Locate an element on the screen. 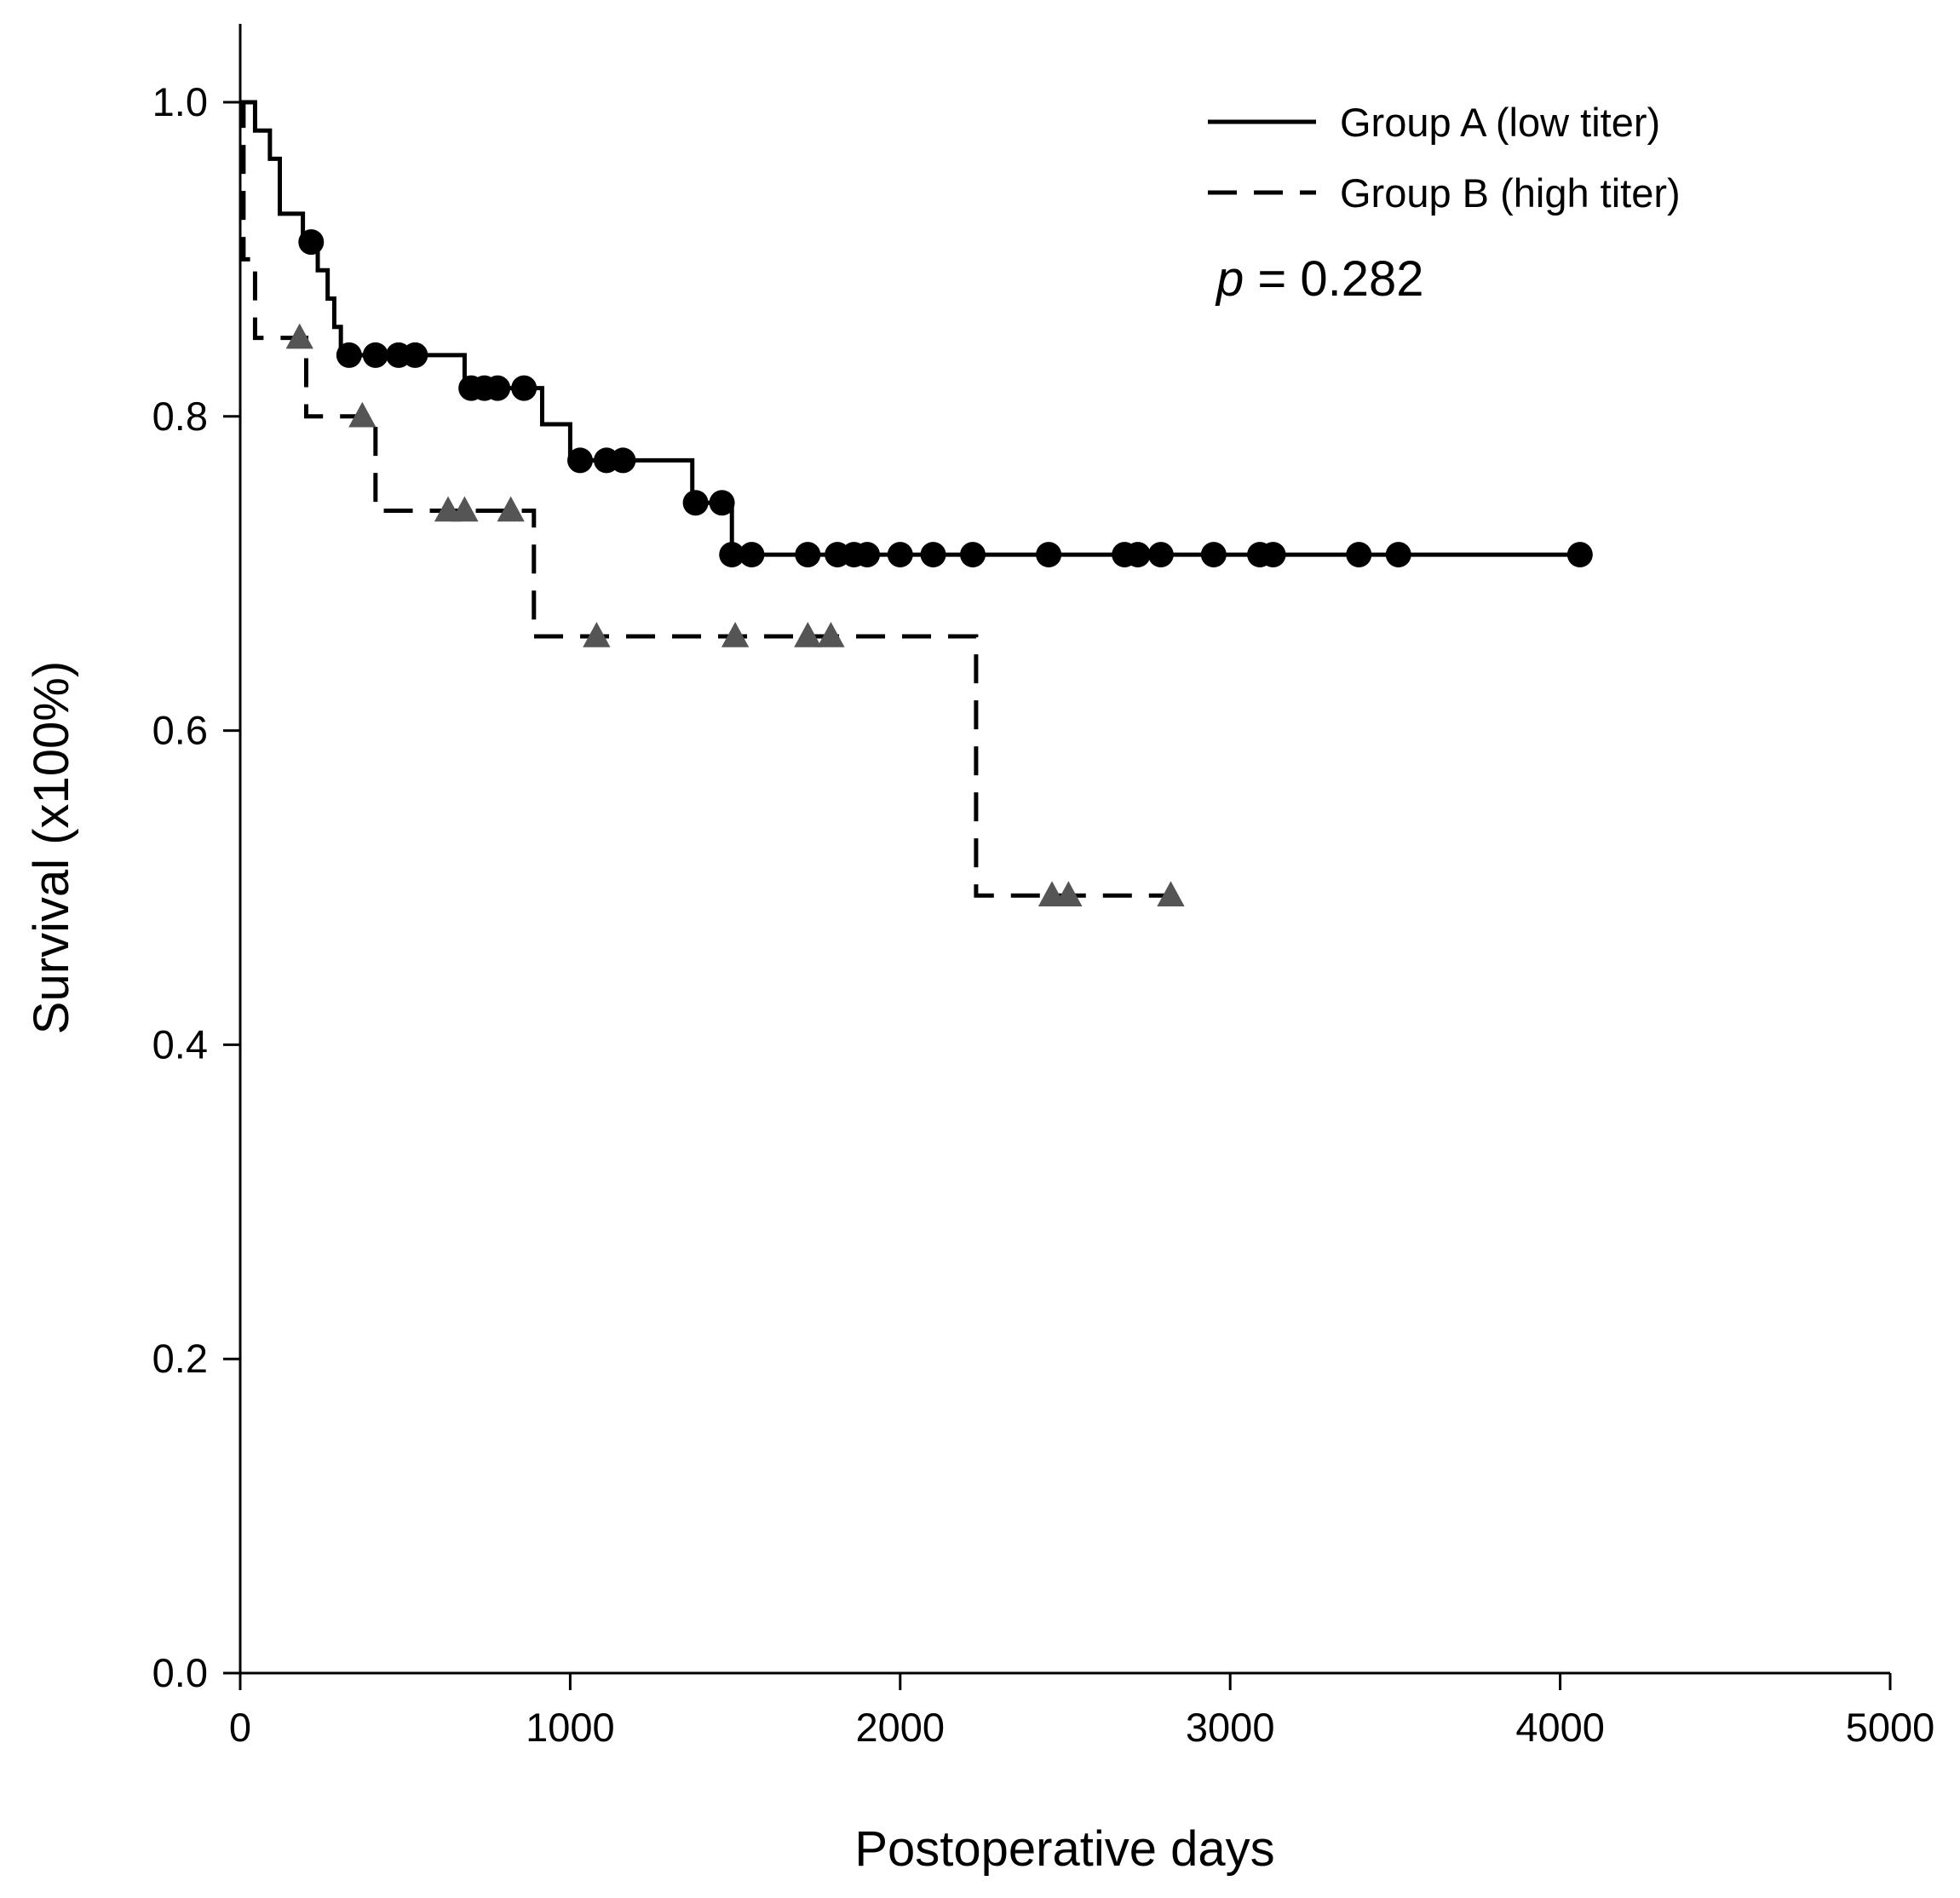  x-tick-label: 2000 is located at coordinates (901, 1727).